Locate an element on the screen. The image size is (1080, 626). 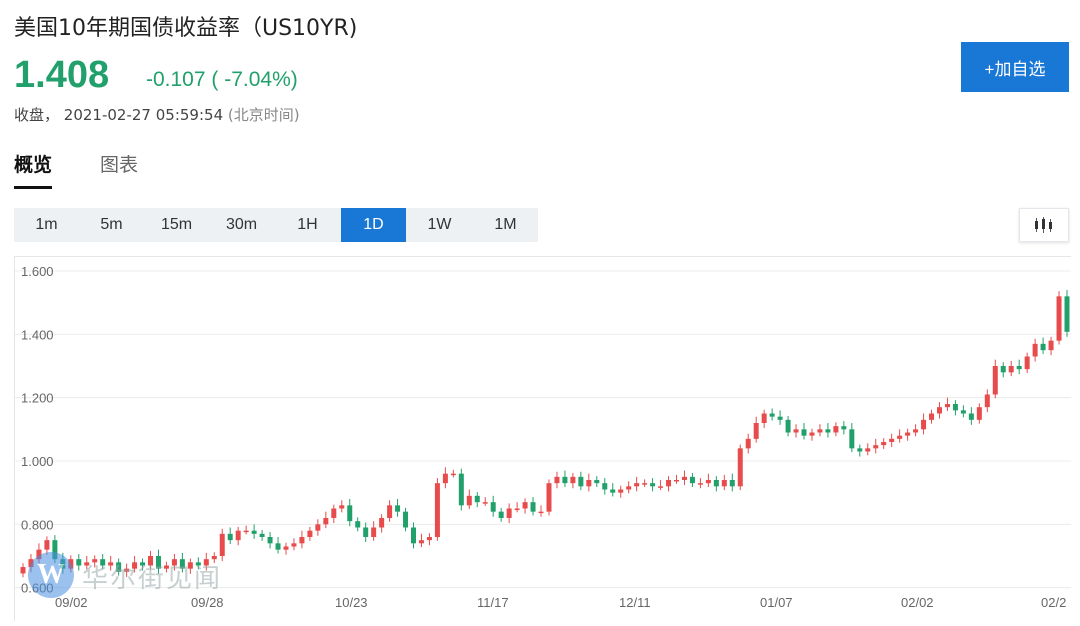
candlestick-icon is located at coordinates (1043, 225).